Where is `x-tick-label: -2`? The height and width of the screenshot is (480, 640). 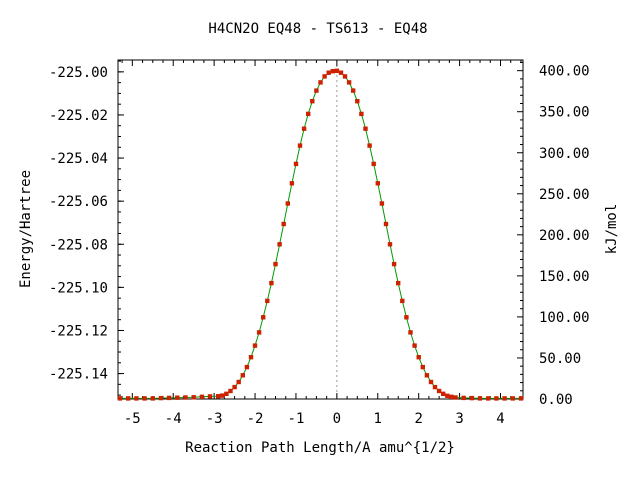 x-tick-label: -2 is located at coordinates (255, 419).